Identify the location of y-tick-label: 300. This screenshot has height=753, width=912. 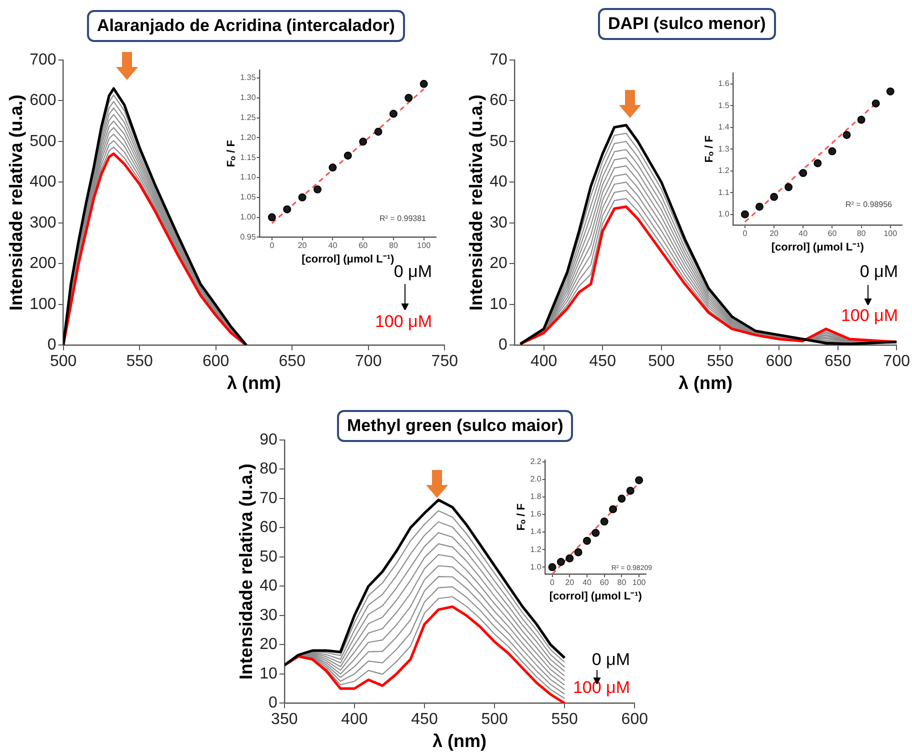
(43, 223).